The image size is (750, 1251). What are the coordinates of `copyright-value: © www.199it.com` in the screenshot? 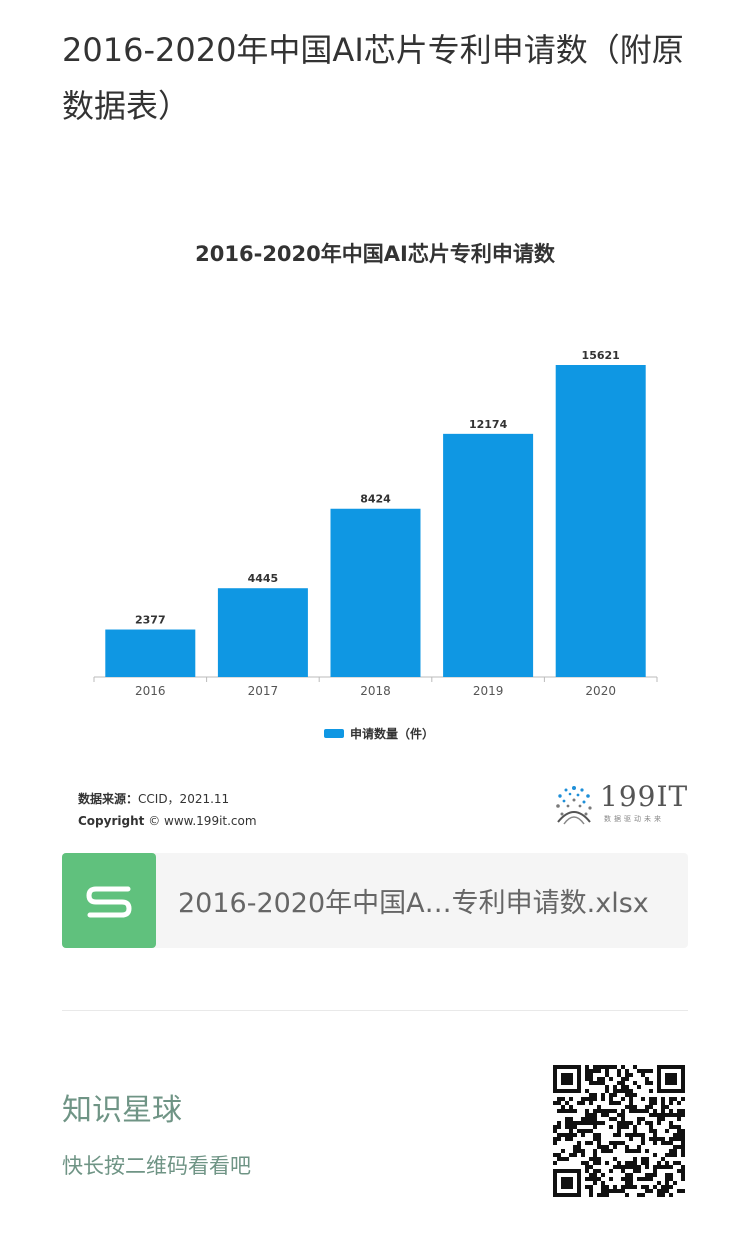 It's located at (202, 821).